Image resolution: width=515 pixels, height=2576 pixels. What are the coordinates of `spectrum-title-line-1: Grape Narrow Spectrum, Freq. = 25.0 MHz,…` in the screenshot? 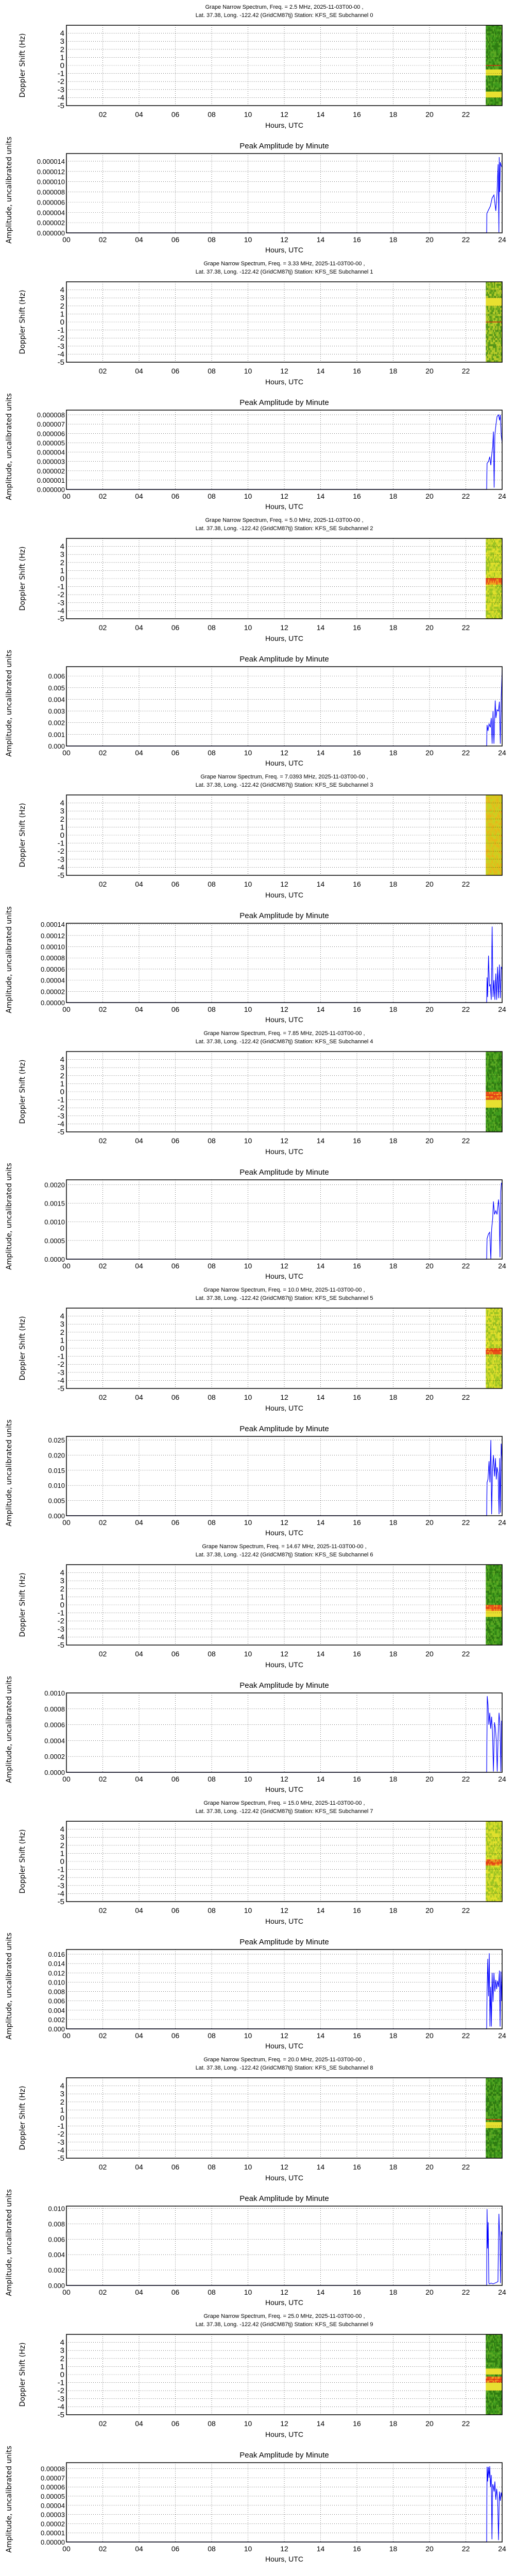 It's located at (284, 2316).